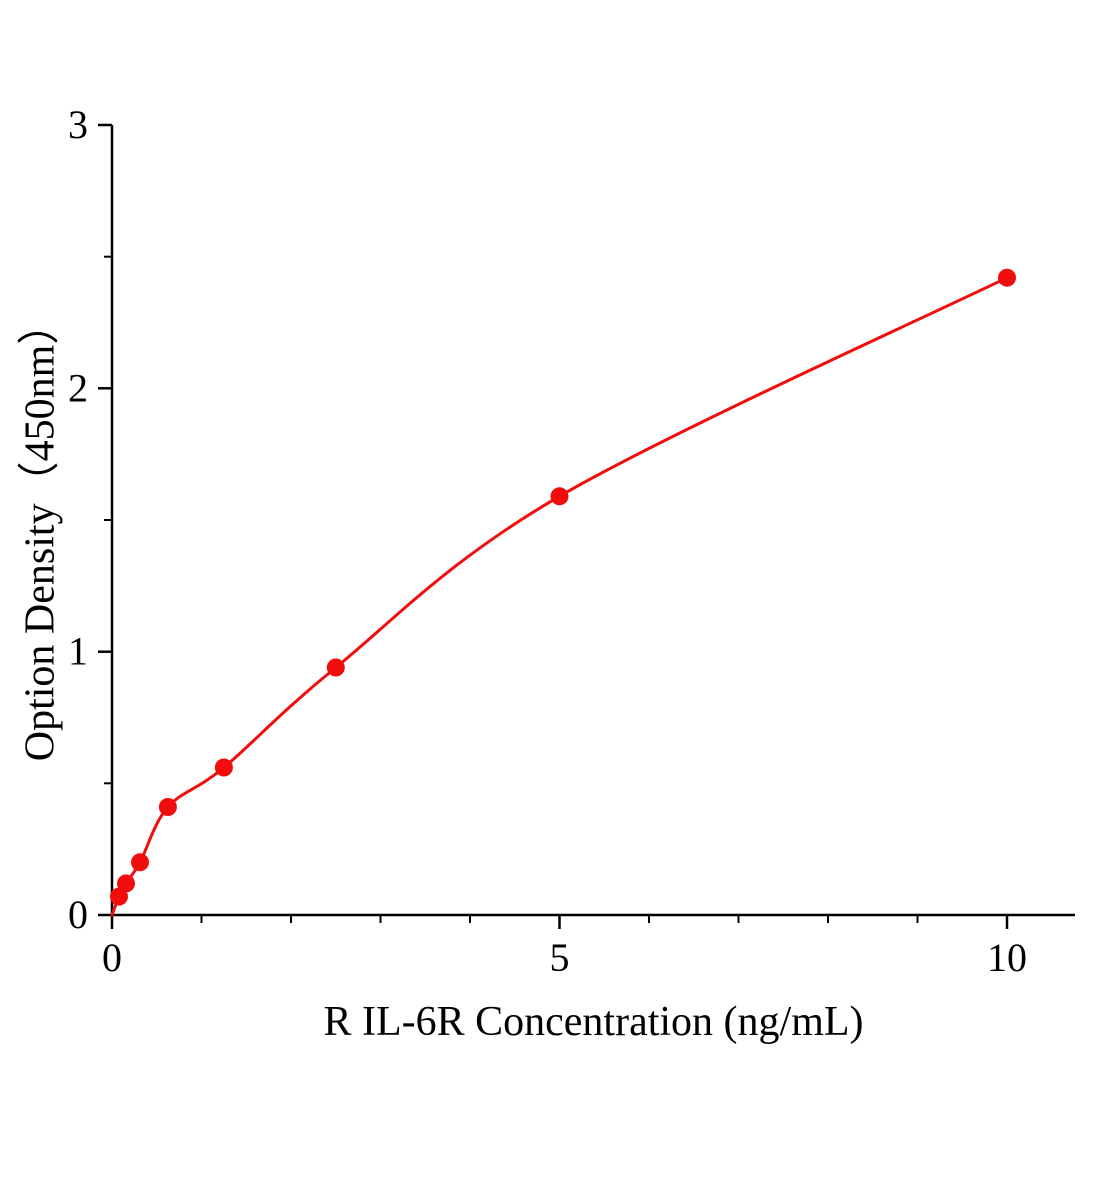  I want to click on y-tick-label: 1, so click(78, 651).